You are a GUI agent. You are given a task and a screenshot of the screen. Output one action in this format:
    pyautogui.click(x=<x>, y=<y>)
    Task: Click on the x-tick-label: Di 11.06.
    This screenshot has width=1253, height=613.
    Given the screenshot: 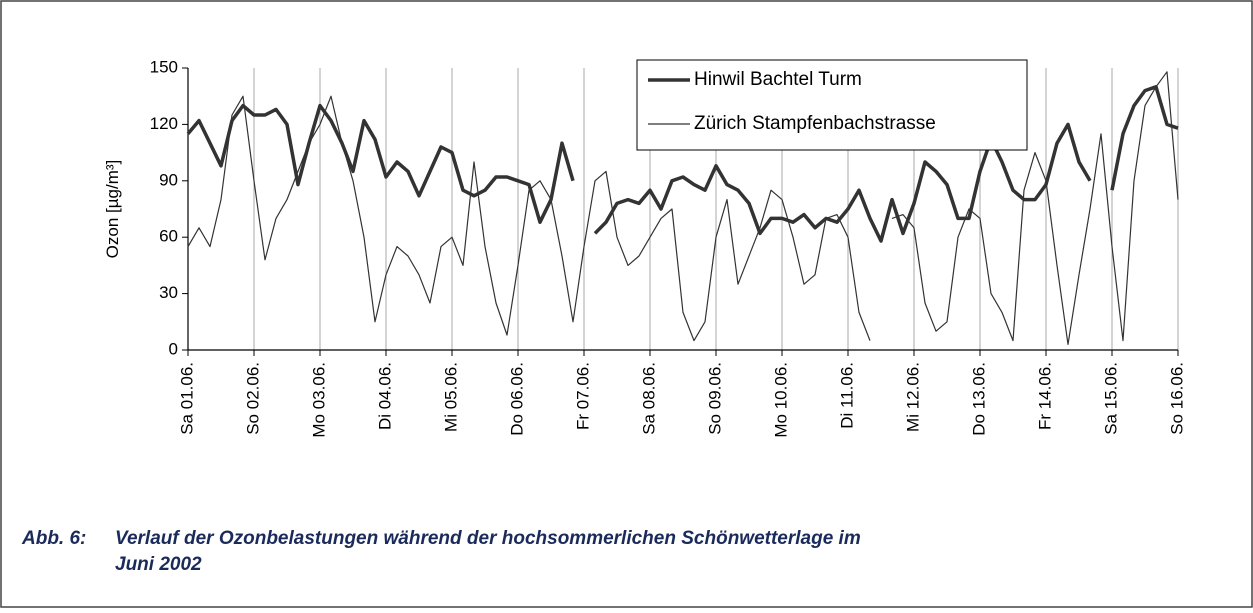 What is the action you would take?
    pyautogui.click(x=846, y=395)
    